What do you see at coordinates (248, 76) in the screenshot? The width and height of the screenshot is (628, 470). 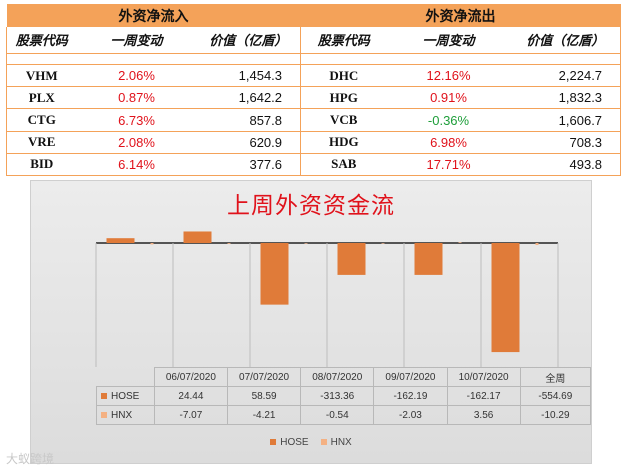 I see `inflow-value: 1,454.3` at bounding box center [248, 76].